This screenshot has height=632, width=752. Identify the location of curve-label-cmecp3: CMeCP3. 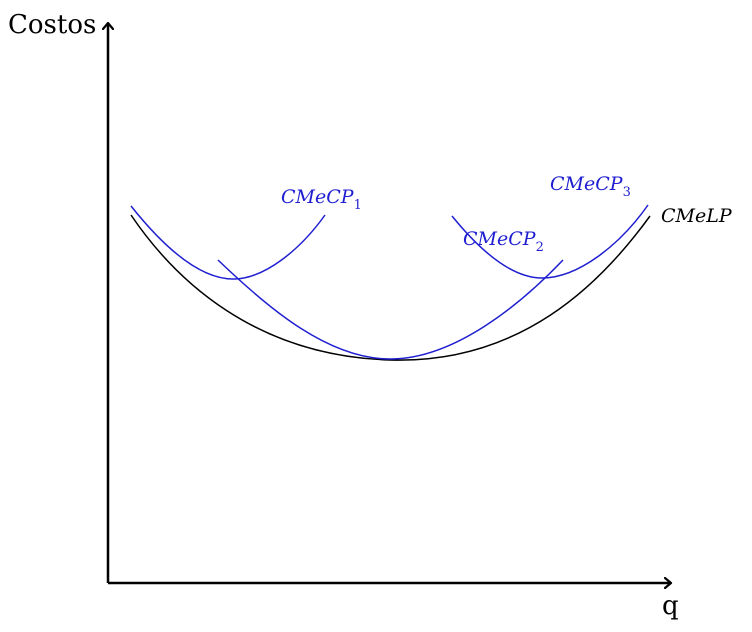
(590, 186).